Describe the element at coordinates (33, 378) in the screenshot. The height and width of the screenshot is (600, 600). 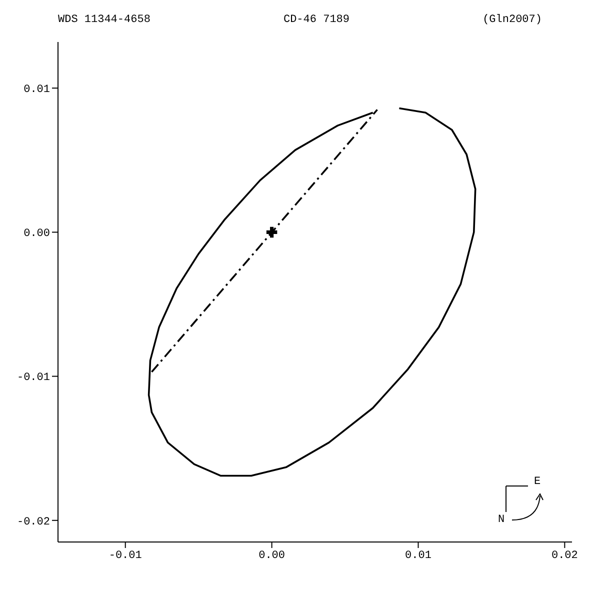
I see `y-tick-label: -0.01` at that location.